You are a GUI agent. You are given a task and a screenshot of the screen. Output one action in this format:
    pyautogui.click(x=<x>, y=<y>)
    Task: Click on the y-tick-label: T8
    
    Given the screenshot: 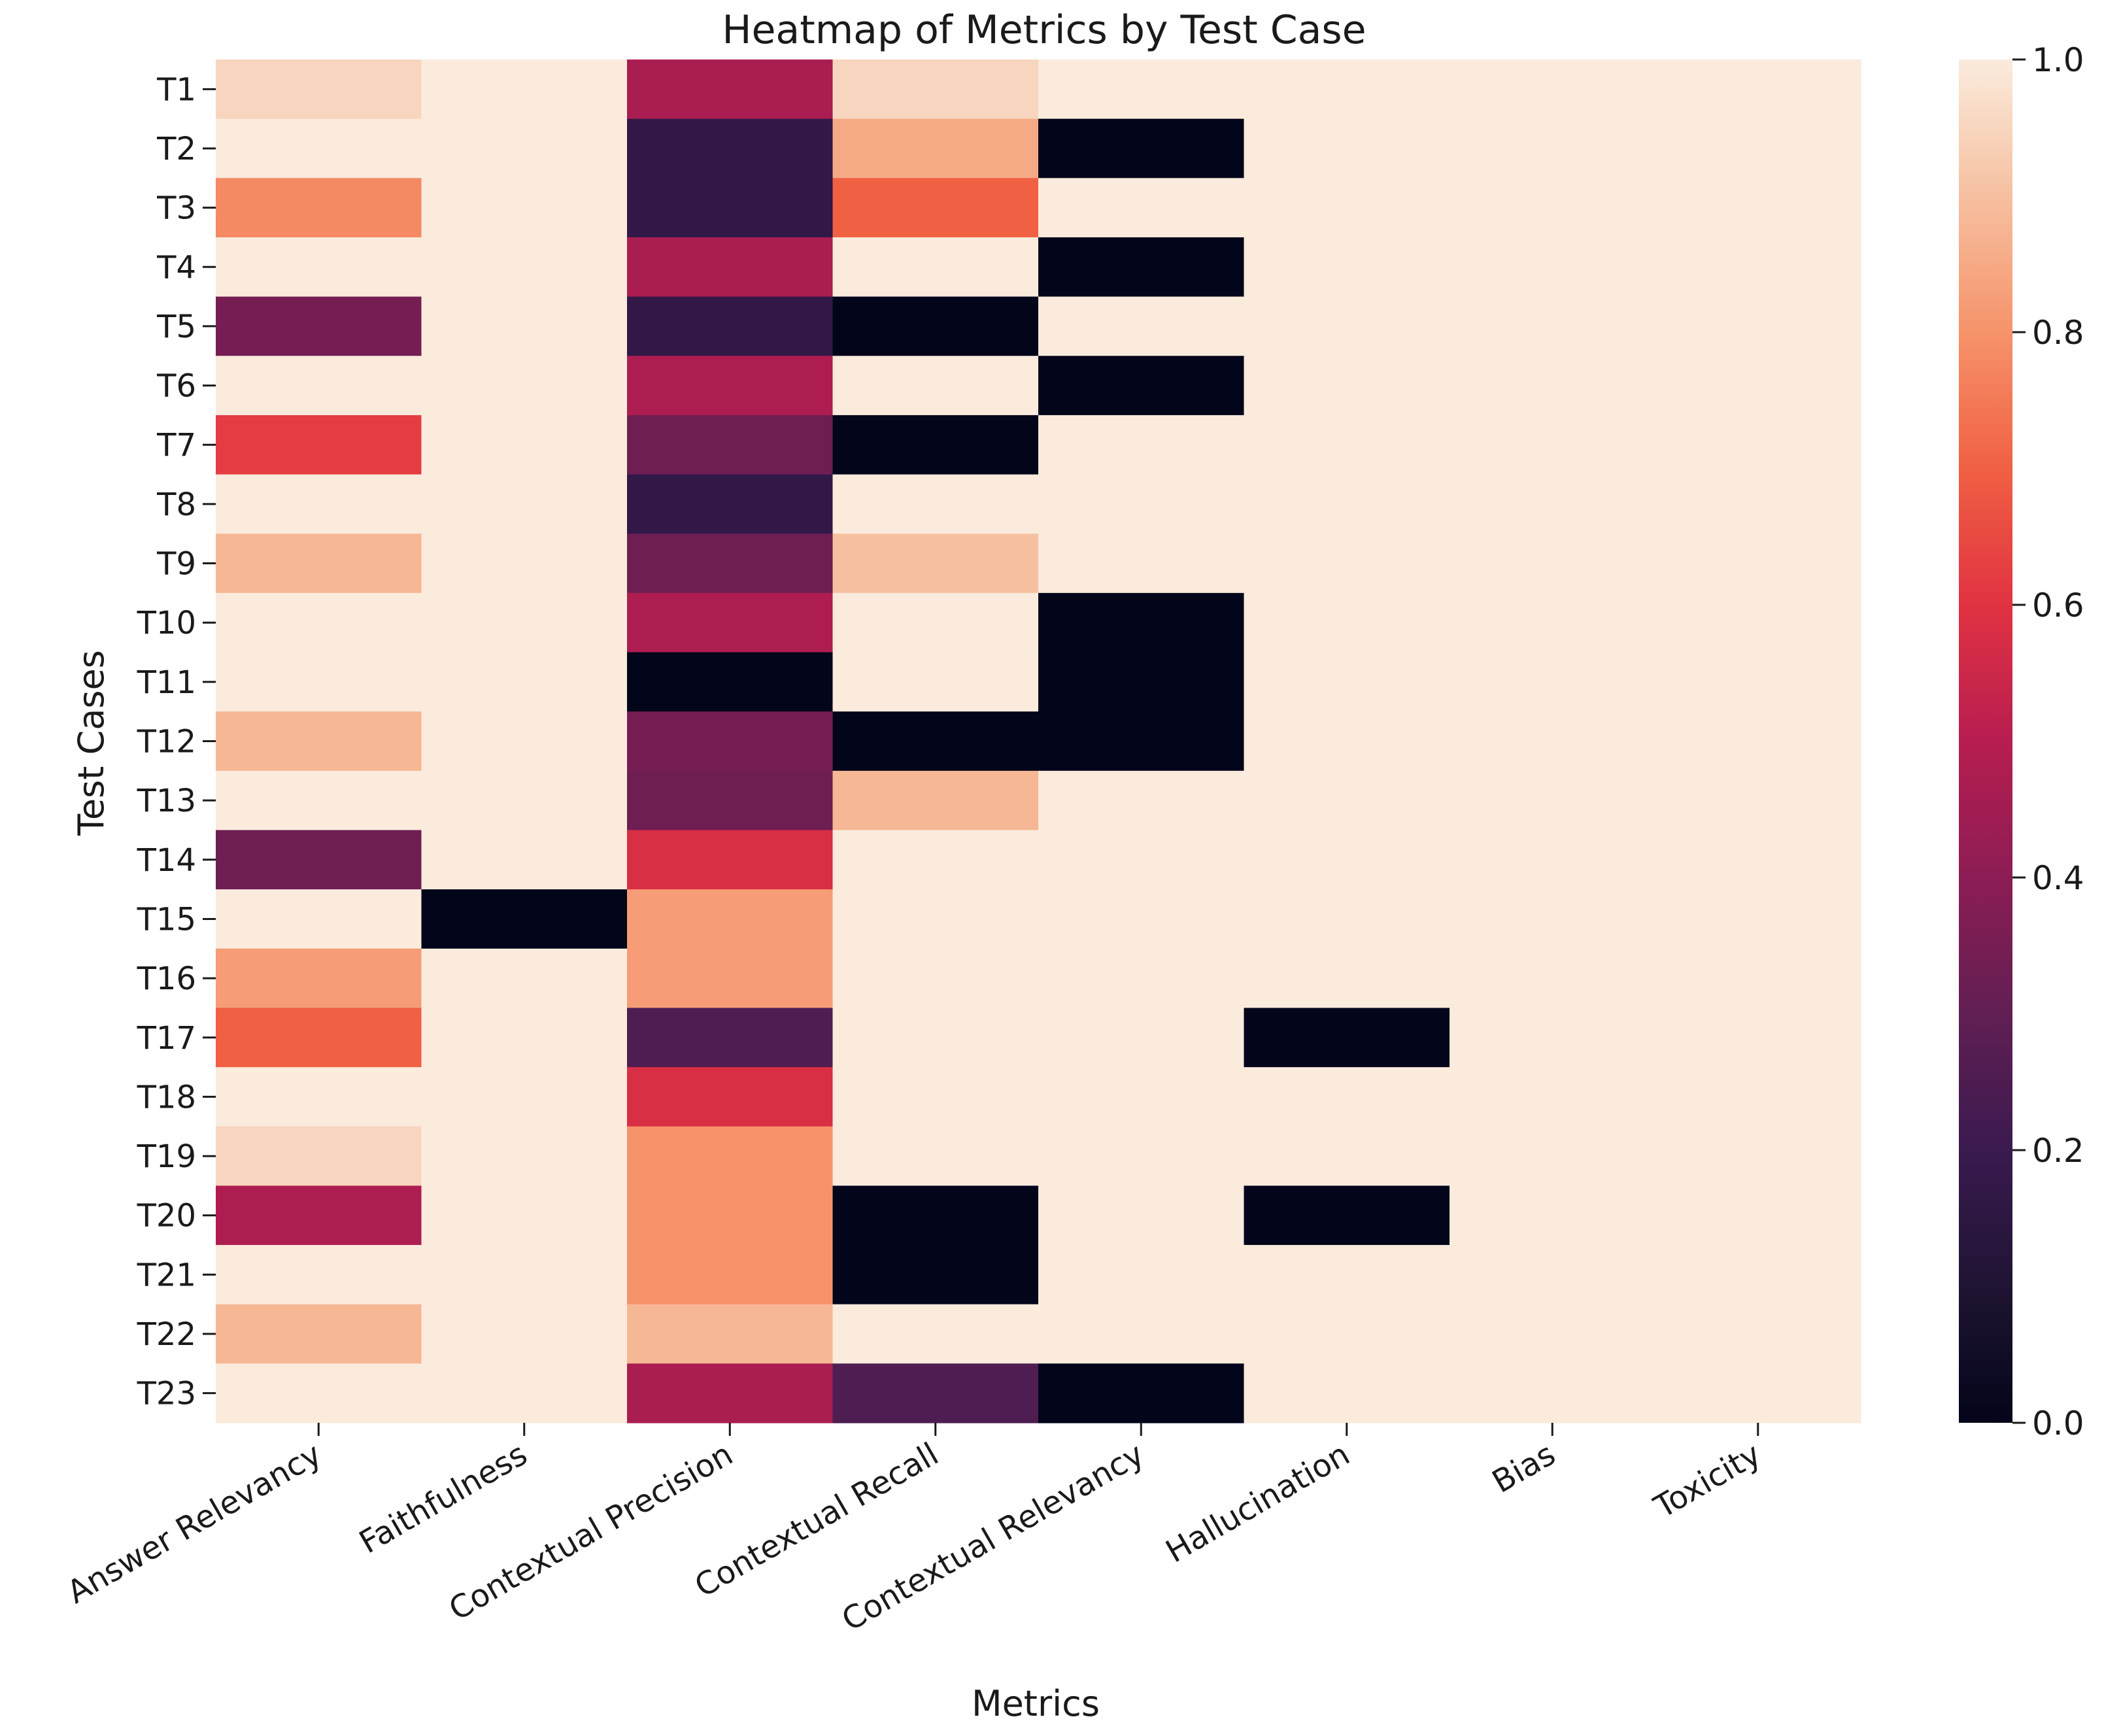 What is the action you would take?
    pyautogui.click(x=176, y=505)
    